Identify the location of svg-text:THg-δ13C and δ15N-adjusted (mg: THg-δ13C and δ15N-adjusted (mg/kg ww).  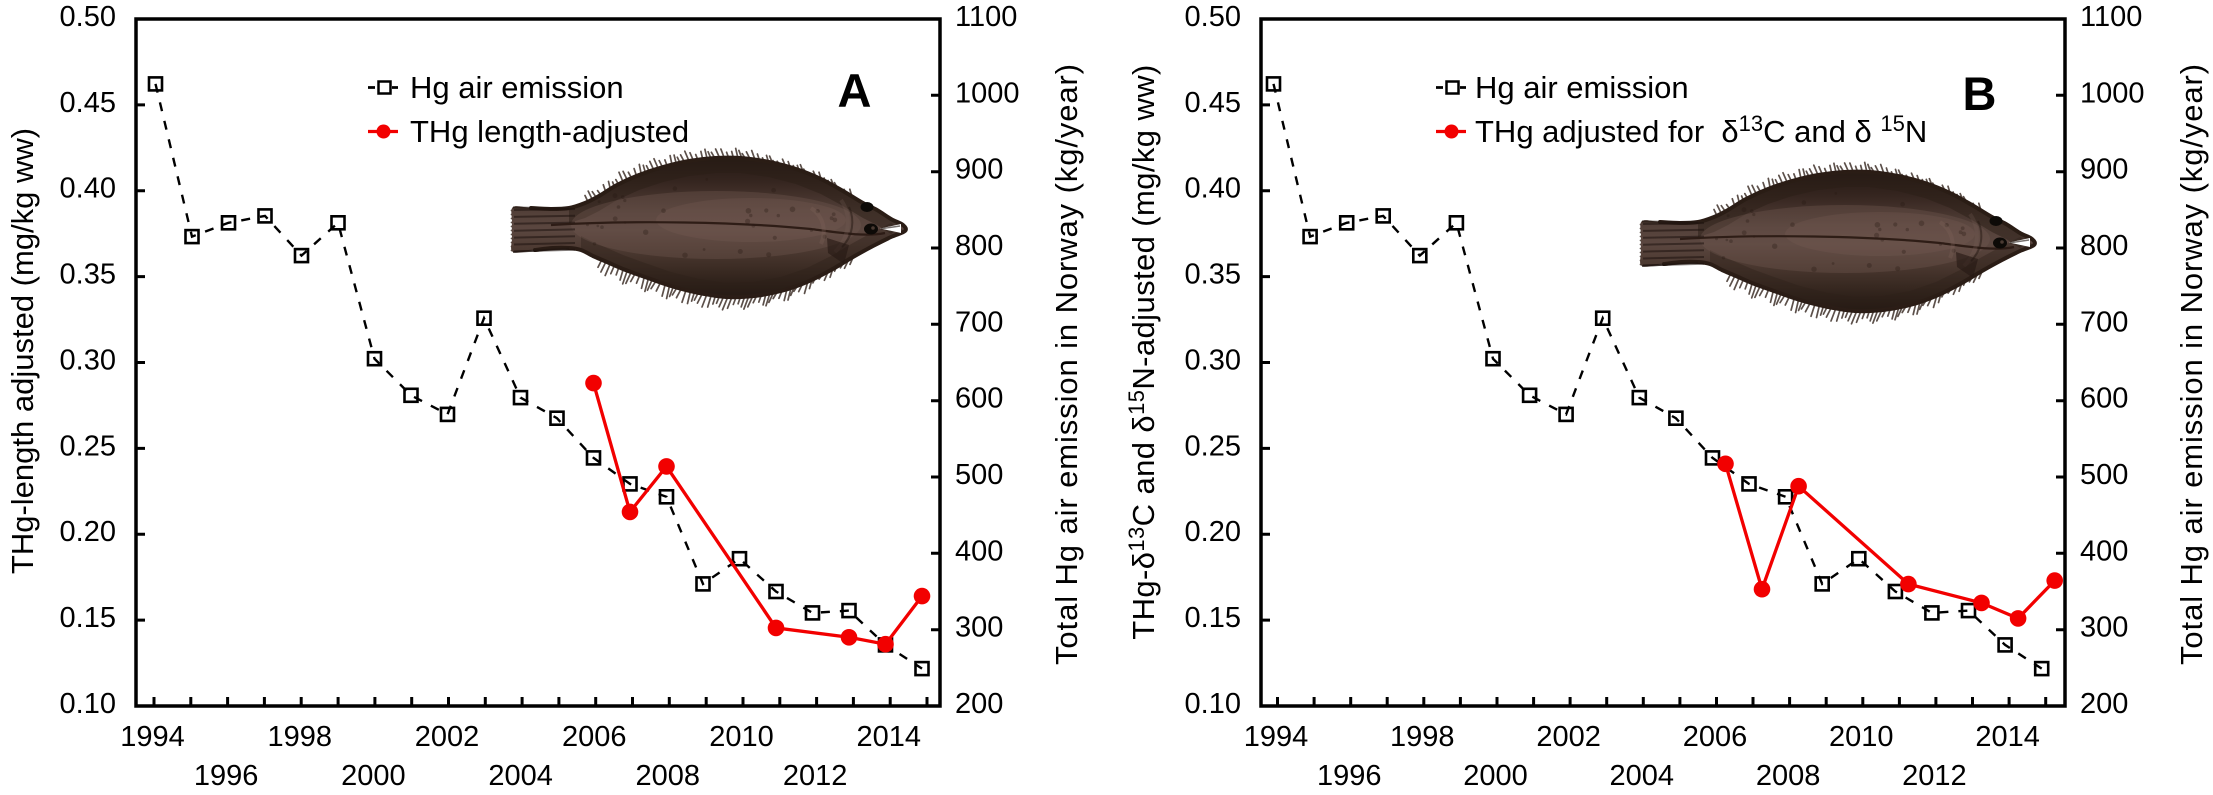
(1142, 352).